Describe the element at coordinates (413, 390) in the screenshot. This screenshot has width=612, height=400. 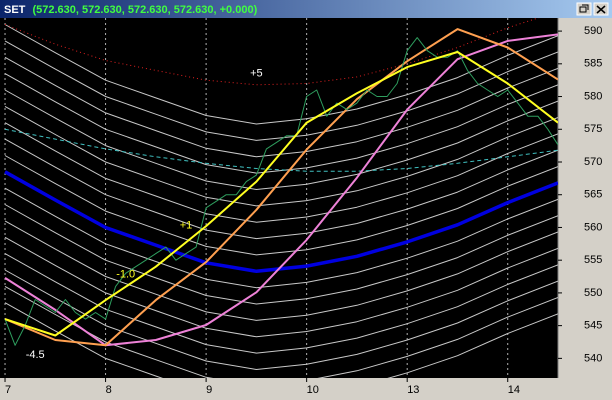
I see `x-tick-label: 13` at that location.